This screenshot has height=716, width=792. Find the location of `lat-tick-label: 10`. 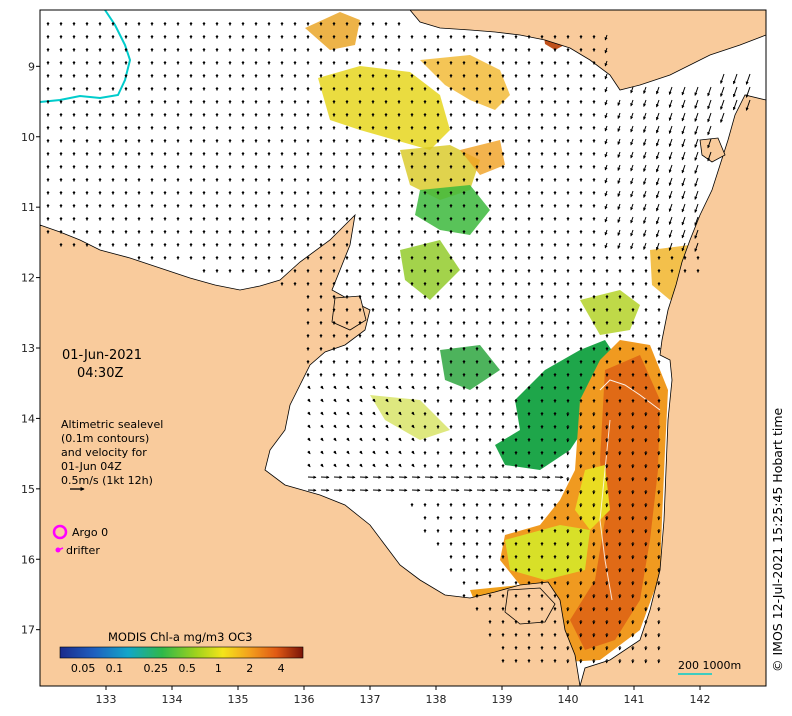

lat-tick-label: 10 is located at coordinates (28, 137).